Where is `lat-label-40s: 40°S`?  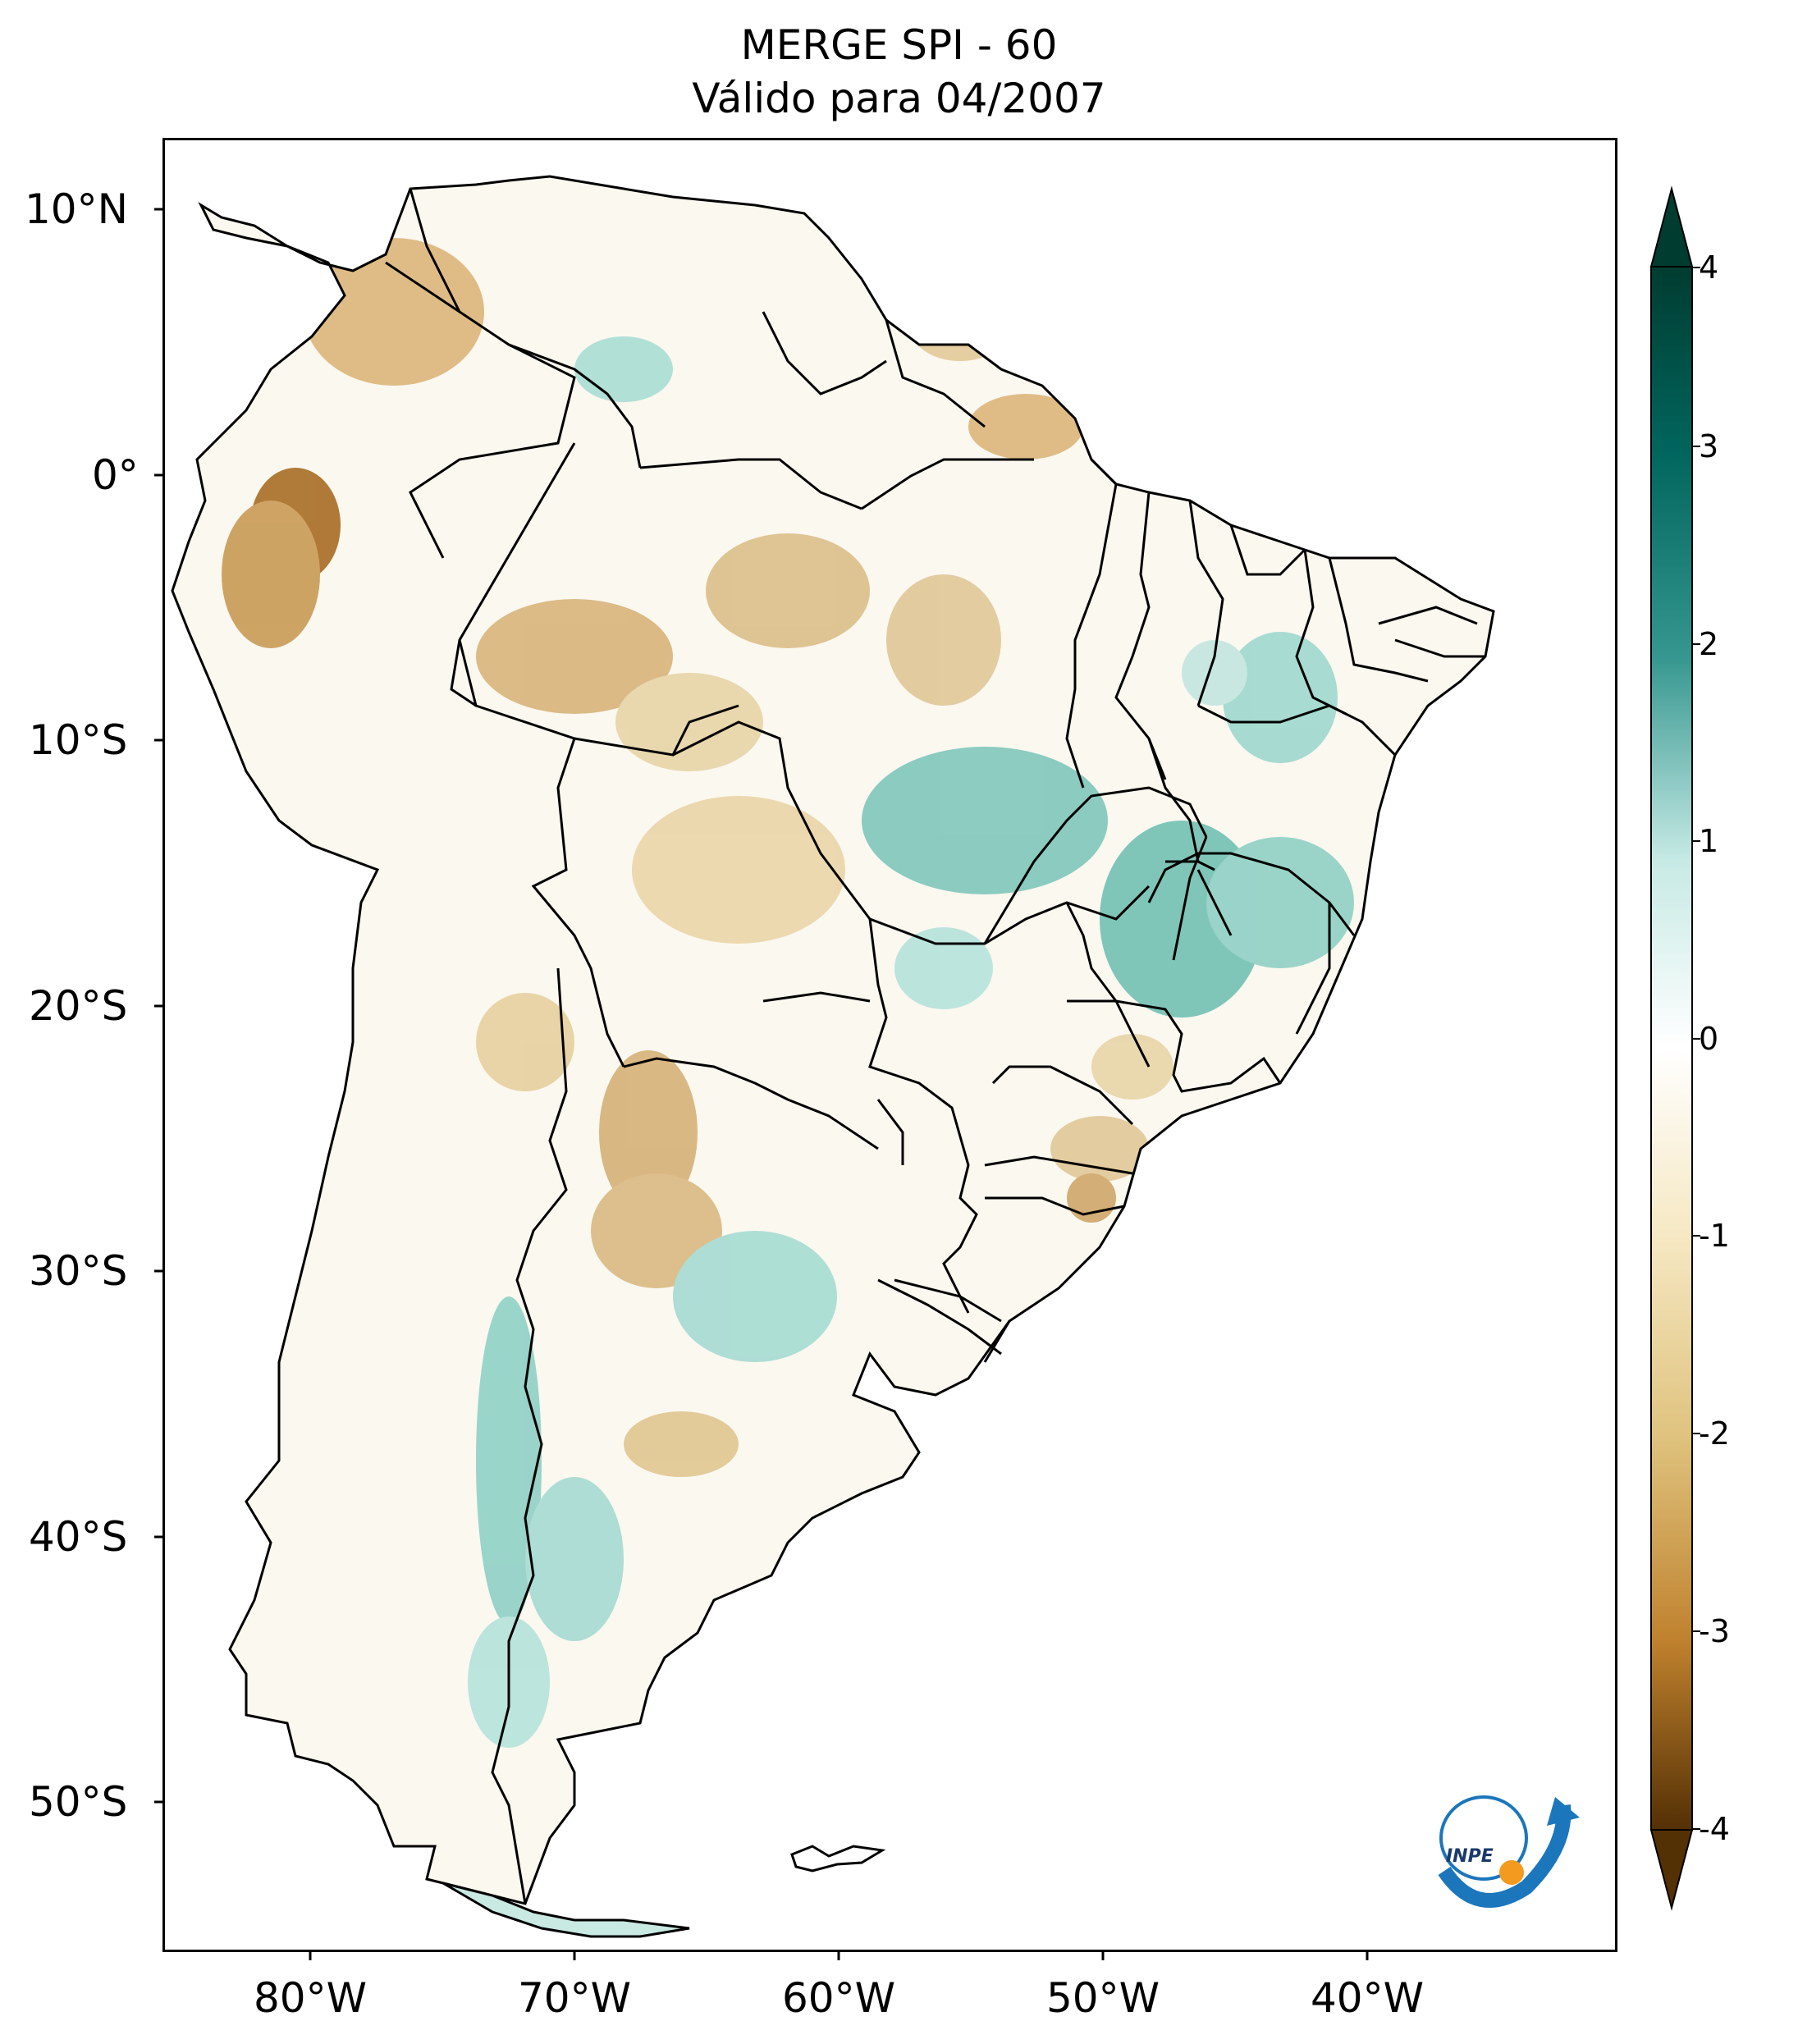 lat-label-40s: 40°S is located at coordinates (78, 1537).